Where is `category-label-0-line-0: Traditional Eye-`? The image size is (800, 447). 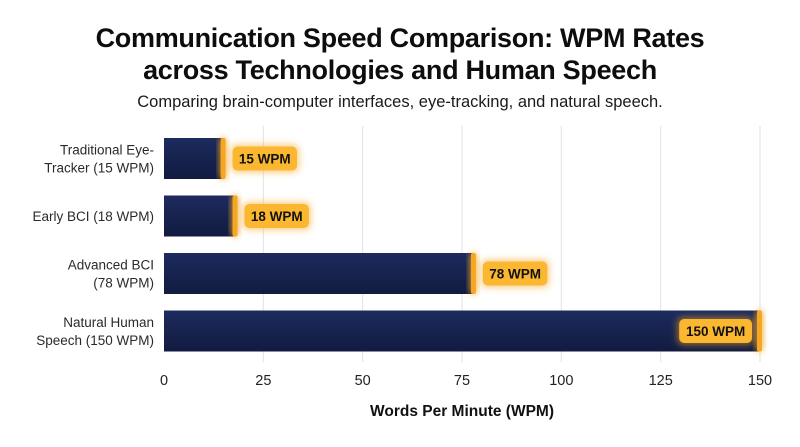
category-label-0-line-0: Traditional Eye- is located at coordinates (107, 150).